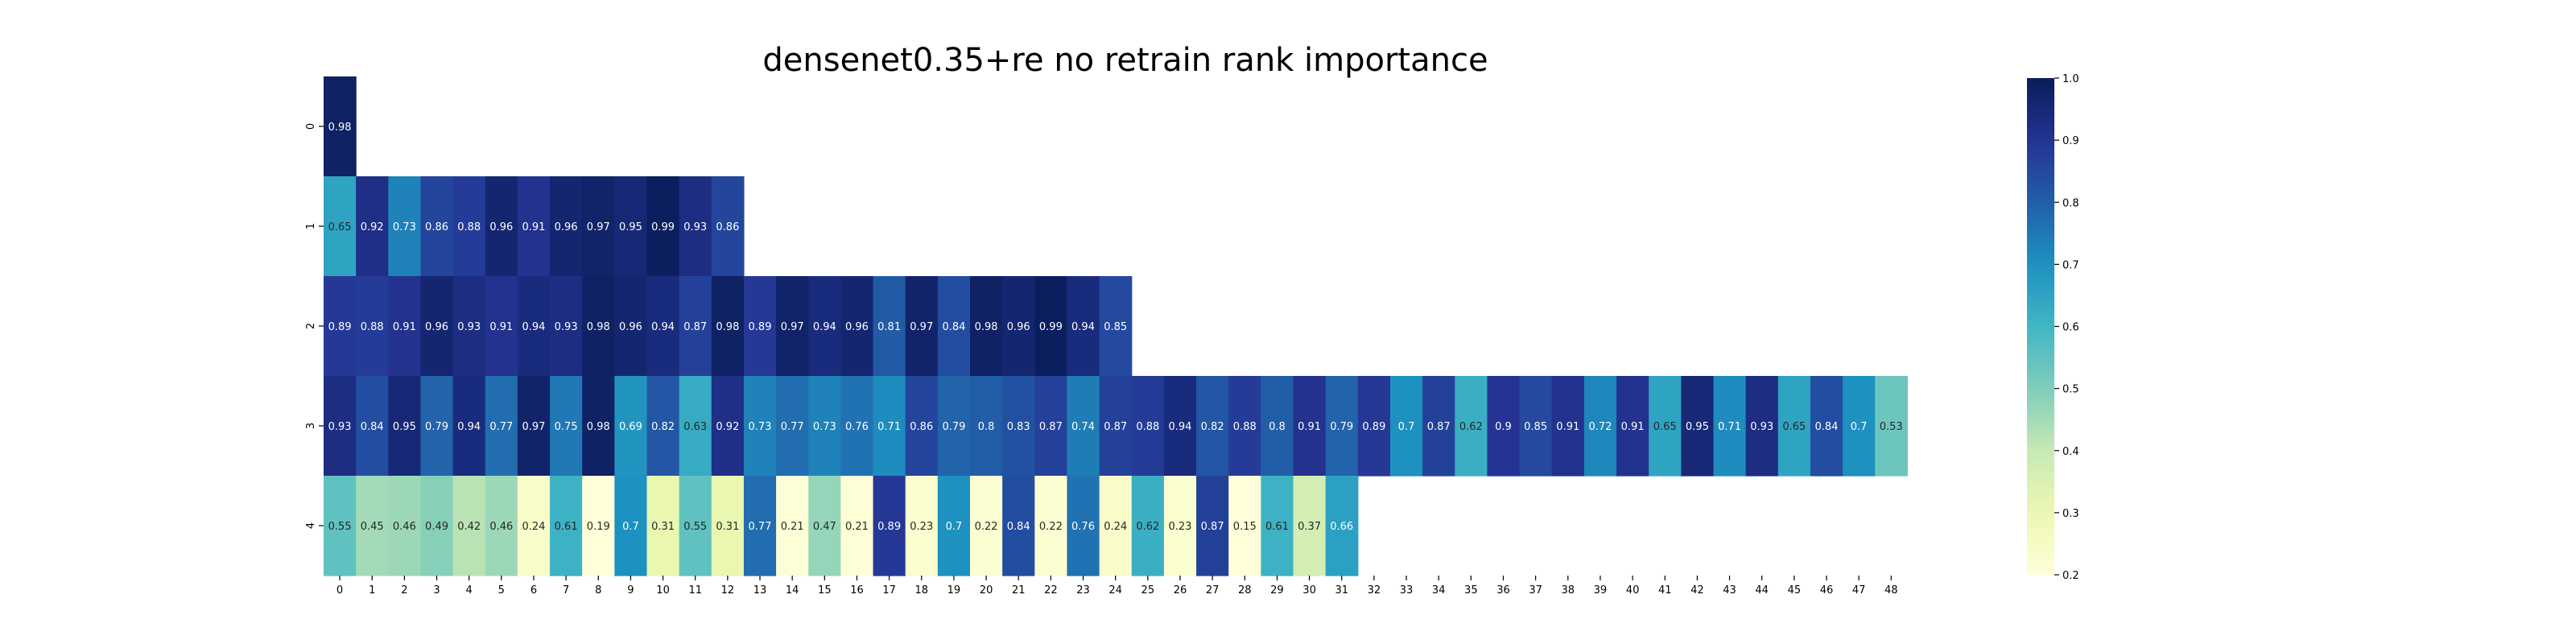 The width and height of the screenshot is (2576, 644). What do you see at coordinates (340, 327) in the screenshot?
I see `cell-value-label: 0.89` at bounding box center [340, 327].